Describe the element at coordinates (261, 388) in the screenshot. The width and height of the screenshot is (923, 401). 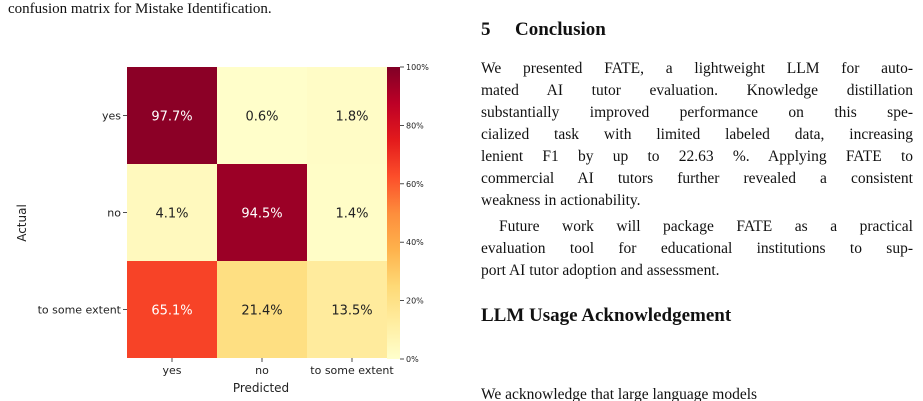
I see `x-axis-label: Predicted` at that location.